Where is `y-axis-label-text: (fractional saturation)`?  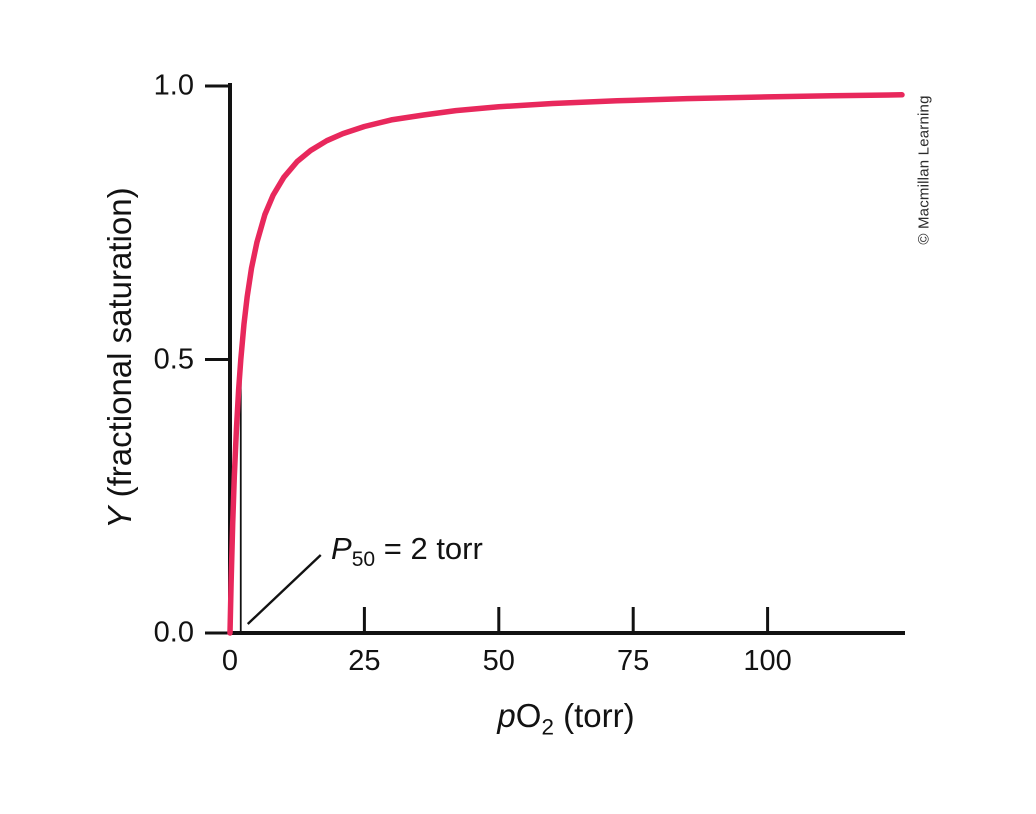
y-axis-label-text: (fractional saturation) is located at coordinates (119, 347).